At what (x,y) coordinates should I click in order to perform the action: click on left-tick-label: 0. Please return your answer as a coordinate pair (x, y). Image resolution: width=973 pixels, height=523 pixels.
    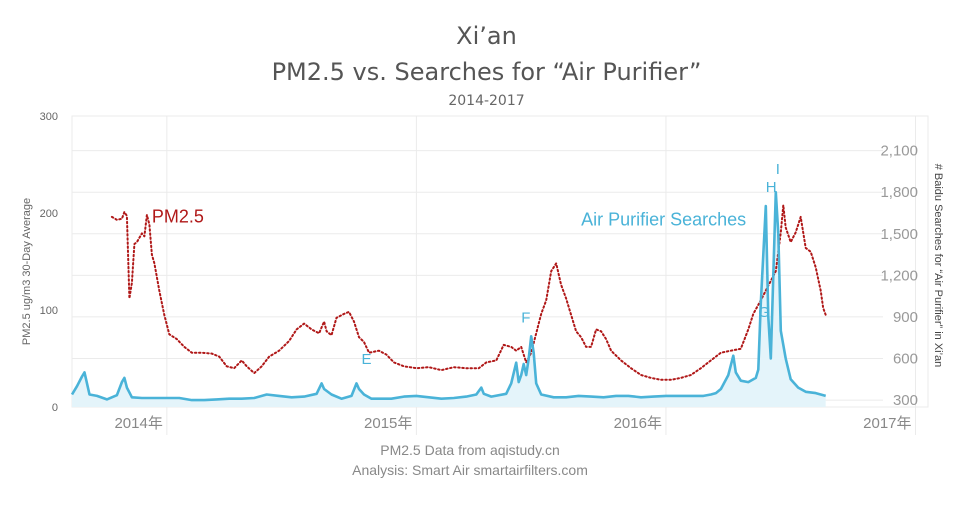
    Looking at the image, I should click on (55, 408).